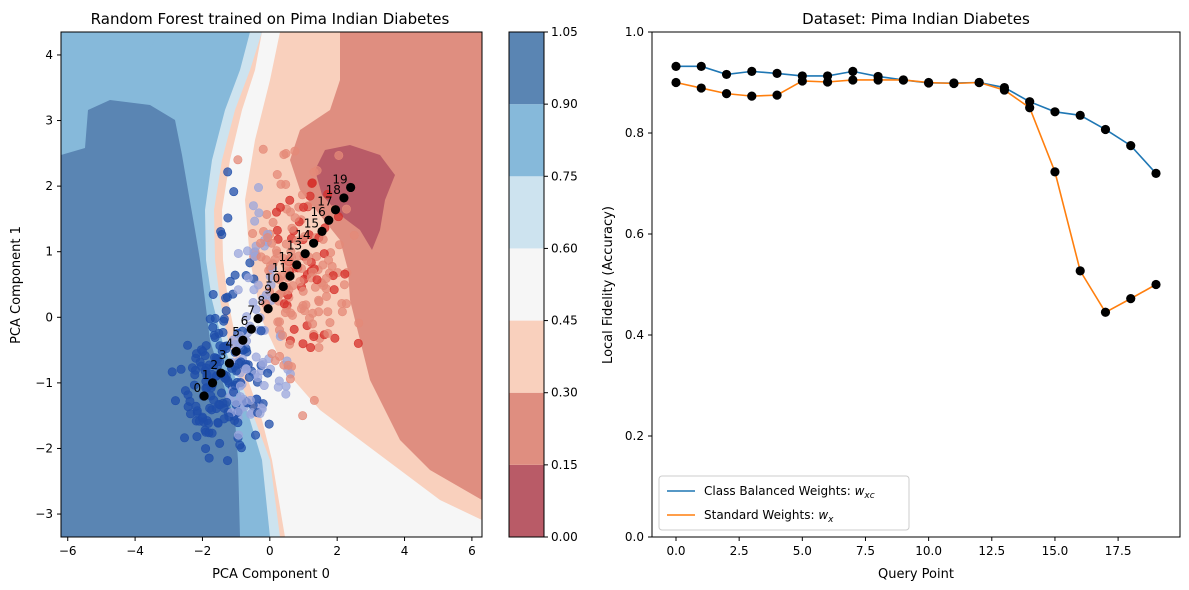 The image size is (1189, 590). Describe the element at coordinates (285, 257) in the screenshot. I see `query-point-label: 12` at that location.